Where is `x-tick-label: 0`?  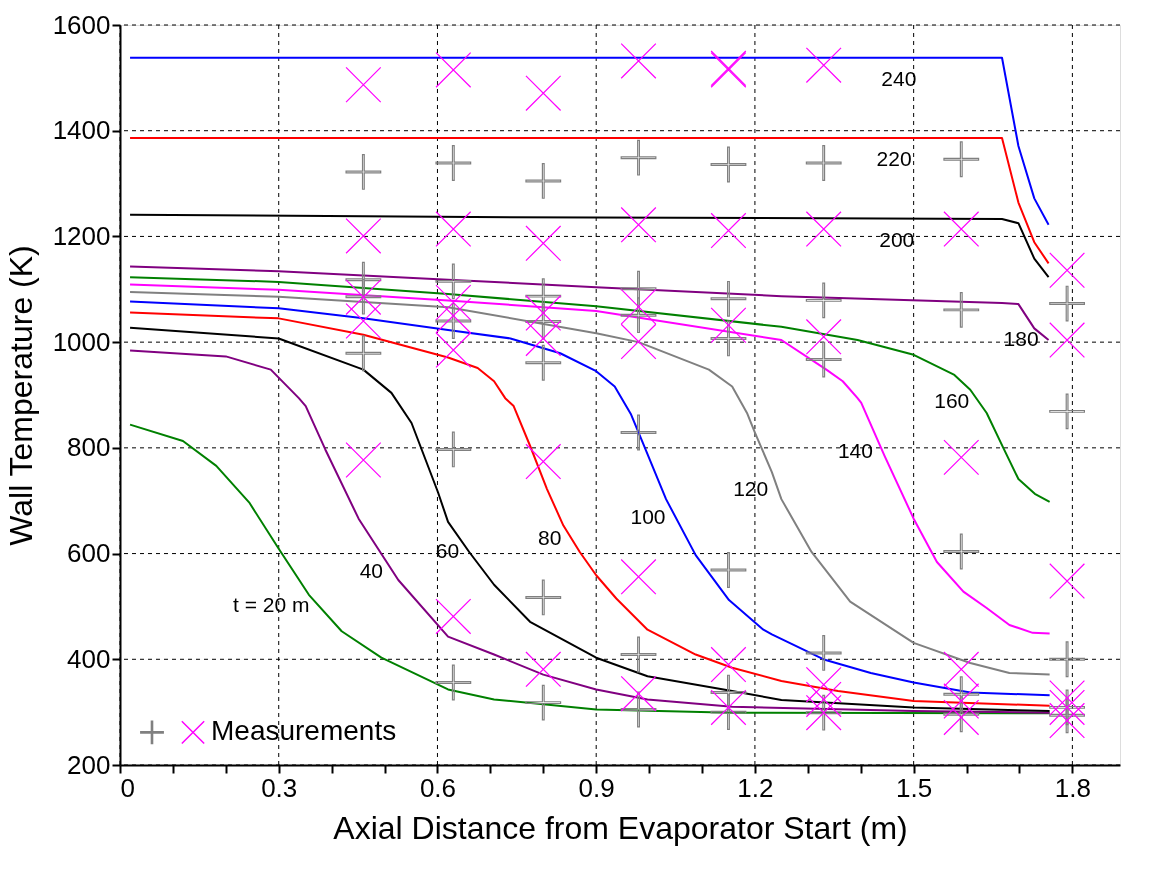
x-tick-label: 0 is located at coordinates (127, 787).